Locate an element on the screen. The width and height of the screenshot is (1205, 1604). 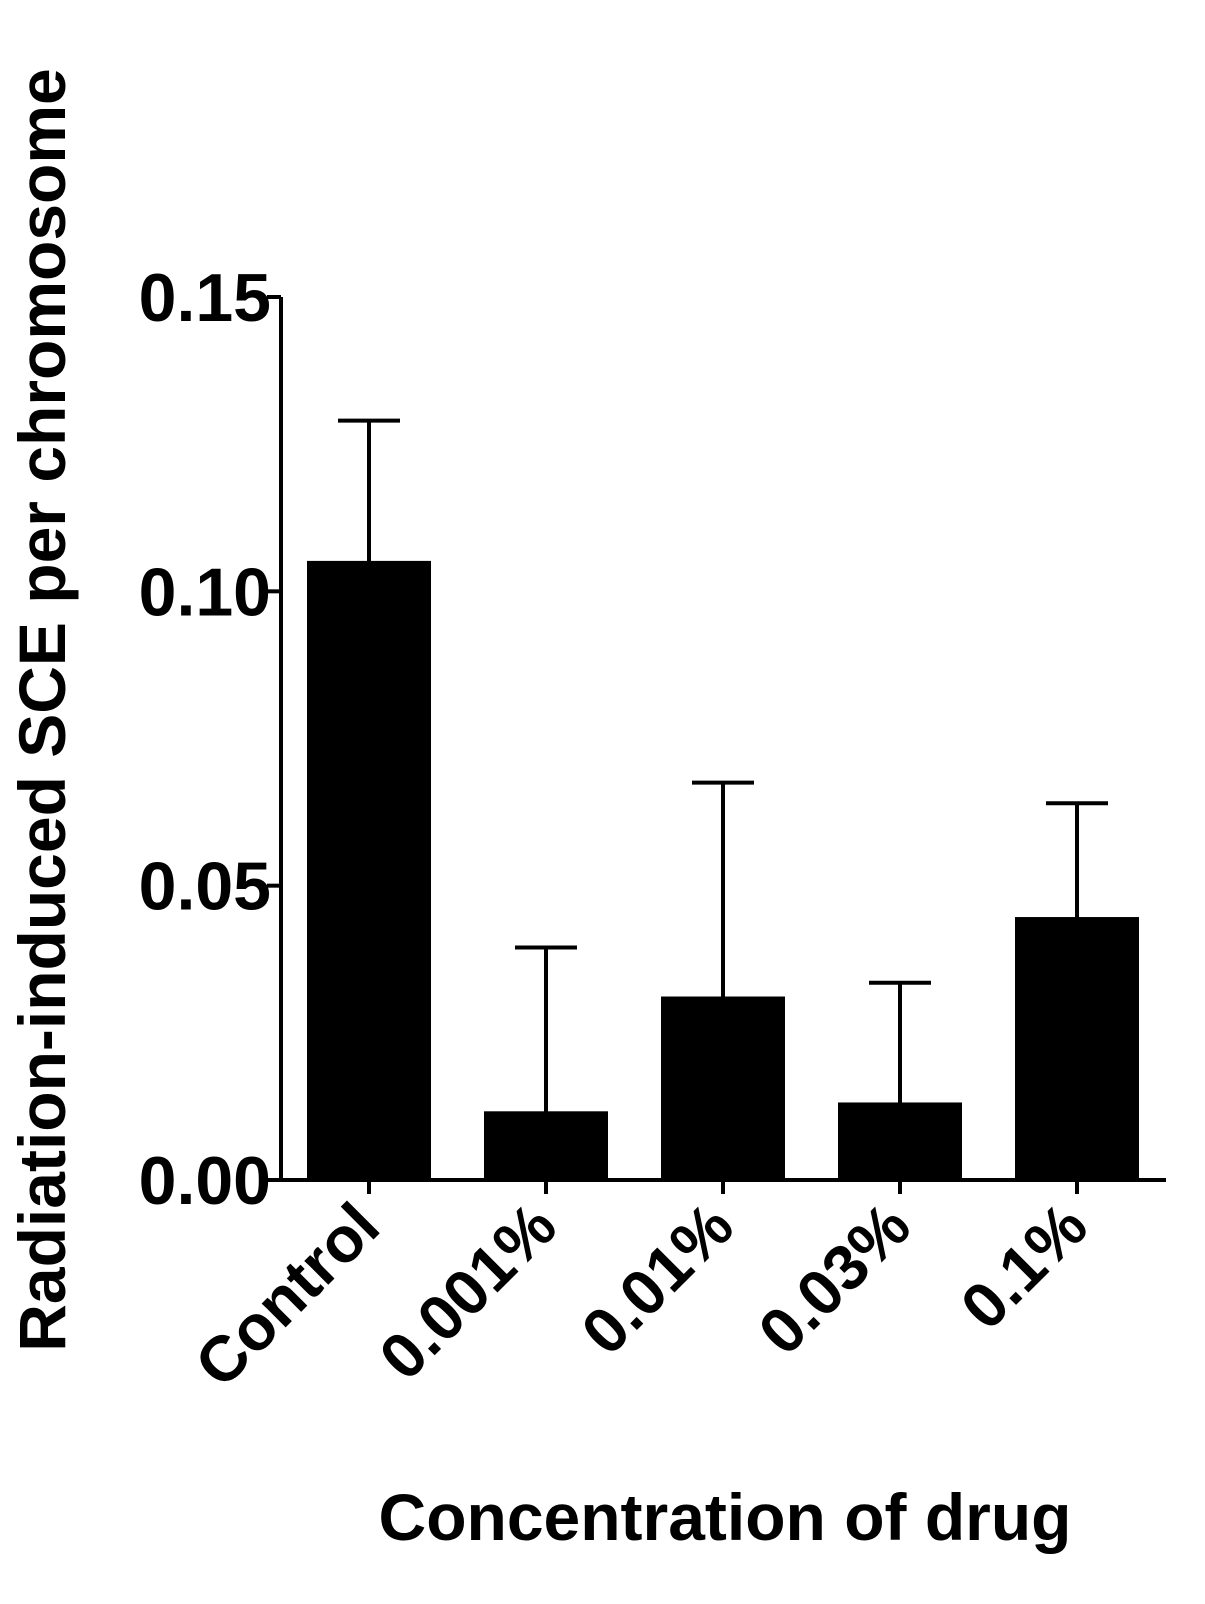
x-tick-label: 0.001% is located at coordinates (468, 1291).